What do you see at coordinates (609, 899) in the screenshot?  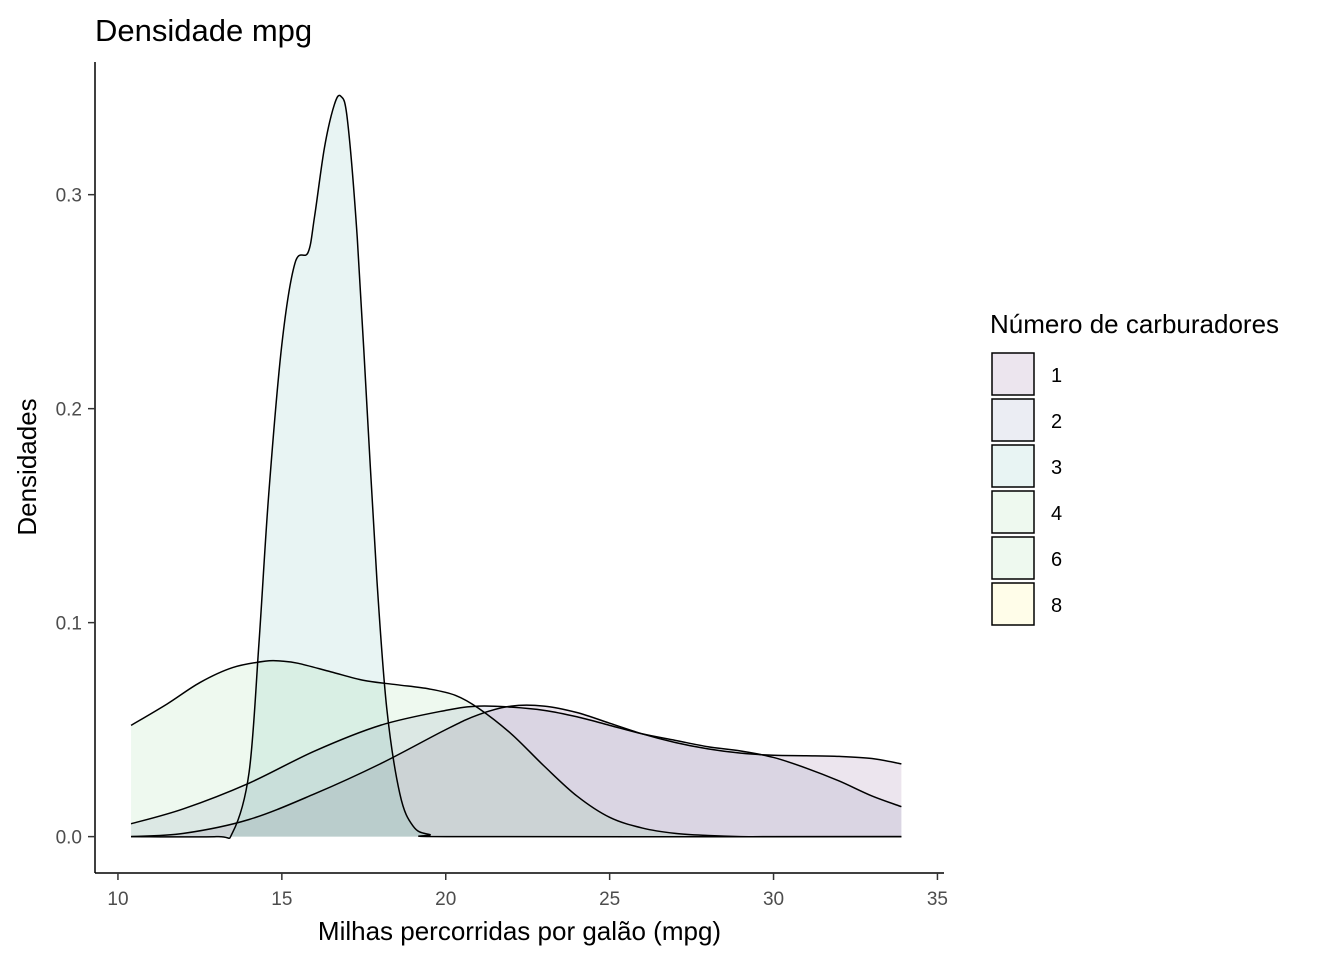 I see `x-tick-label-25: 25` at bounding box center [609, 899].